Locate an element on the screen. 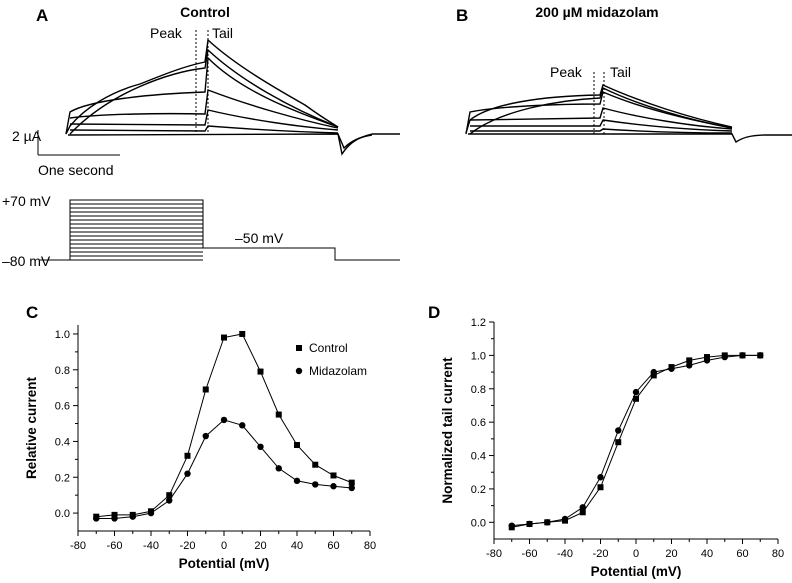 This screenshot has width=792, height=583. panel-b-letter: B is located at coordinates (462, 15).